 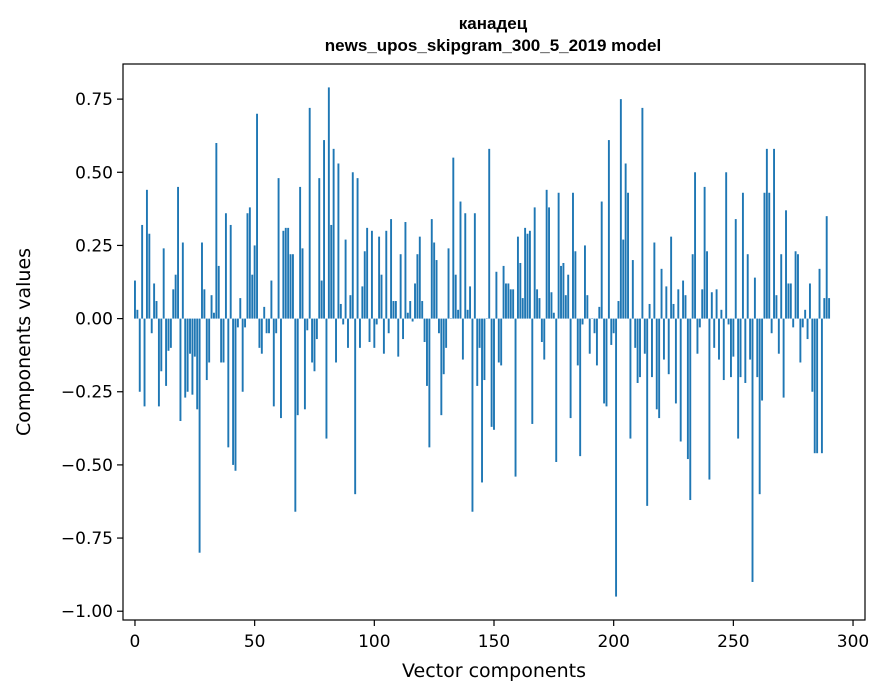 I want to click on x-tick-label: 0, so click(x=135, y=642).